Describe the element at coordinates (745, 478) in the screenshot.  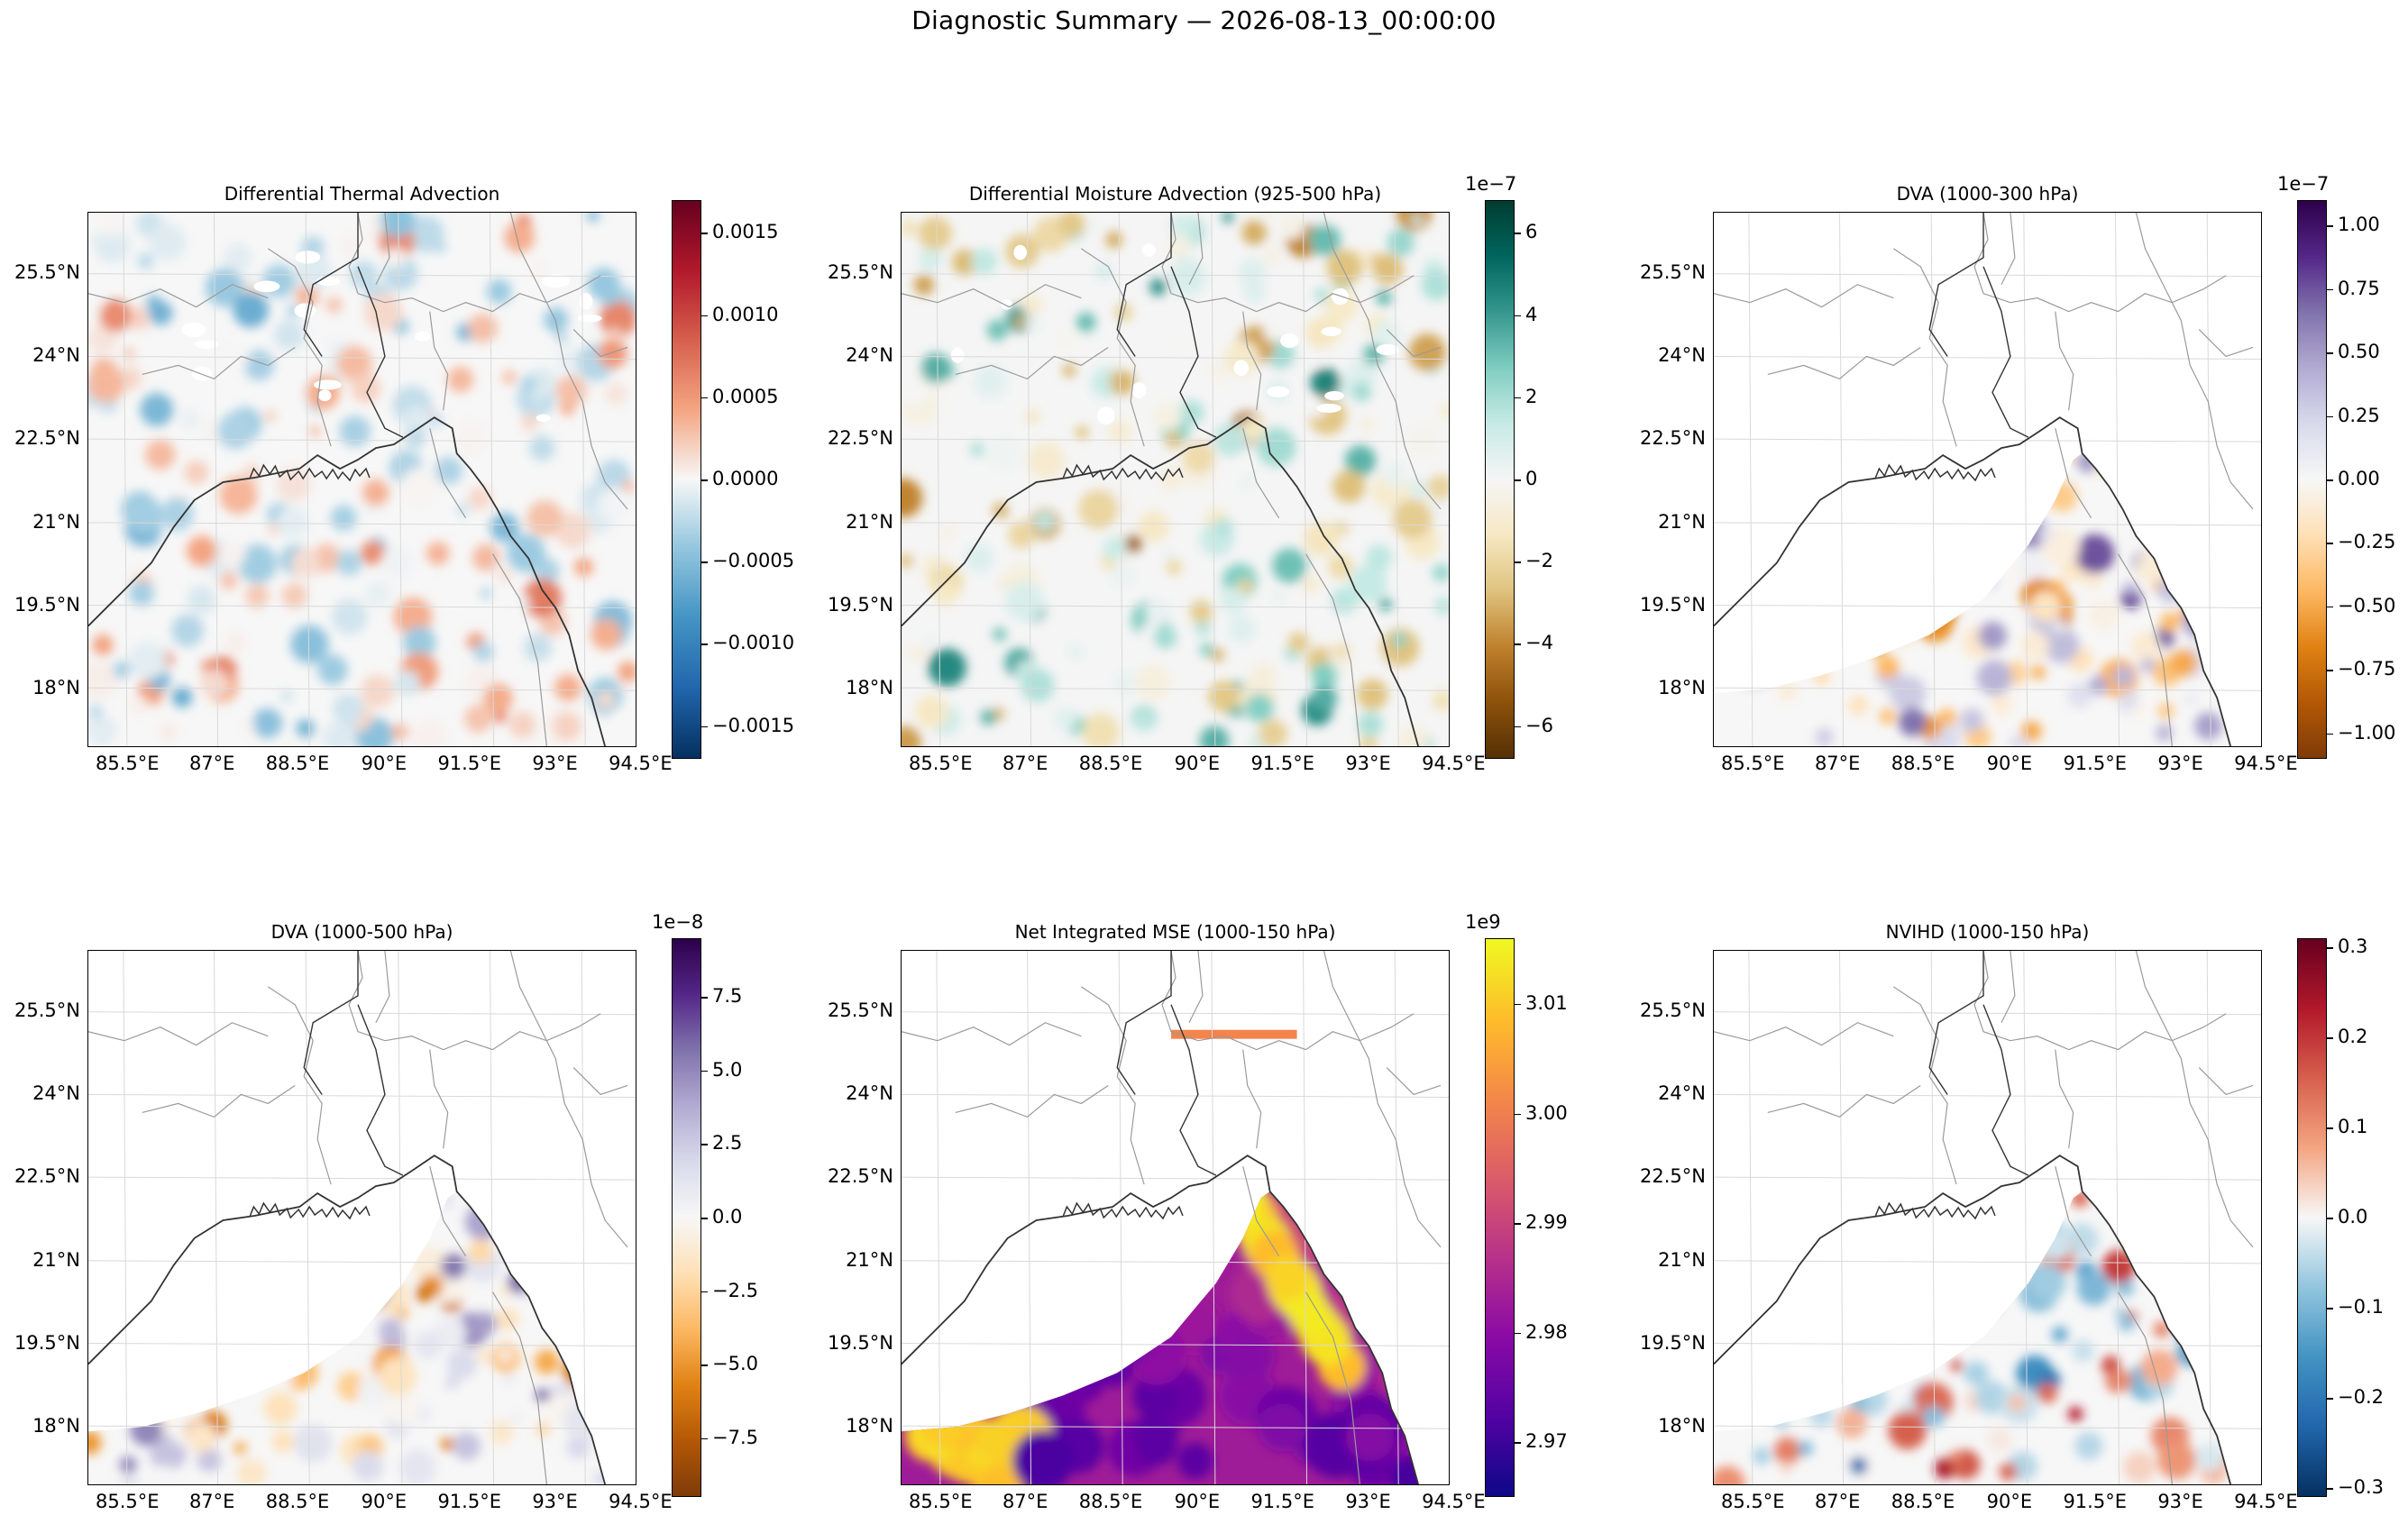
I see `colorbar-tick-label: 0.0000` at that location.